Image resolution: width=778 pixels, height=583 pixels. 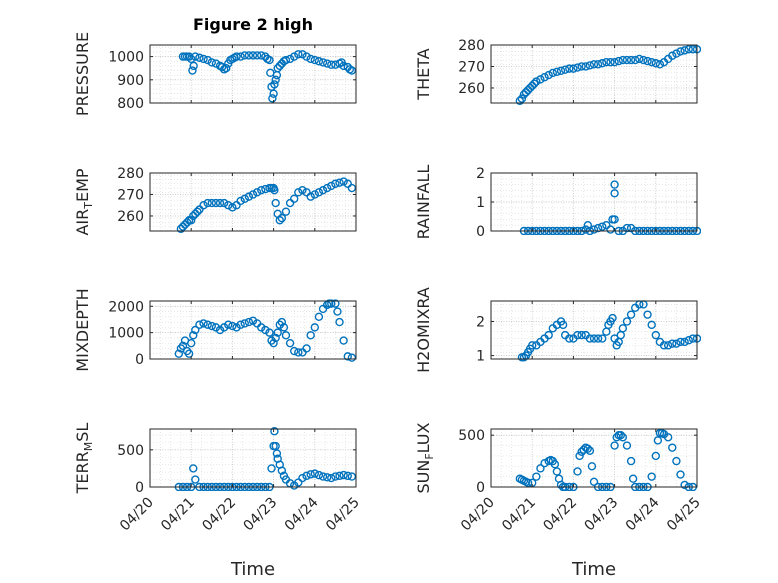 I want to click on y-tick-label: 0, so click(x=480, y=232).